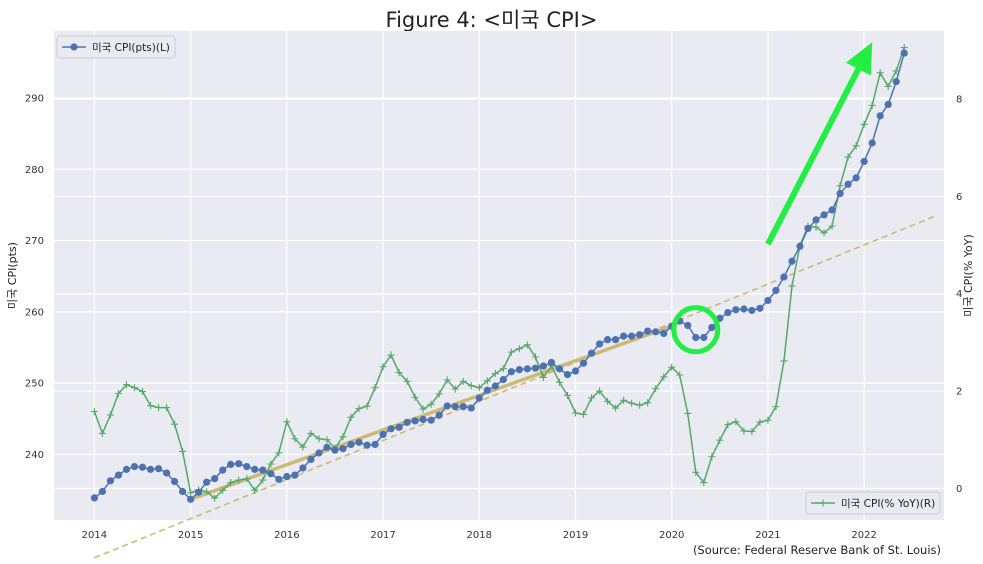 The image size is (983, 564). I want to click on chart-title: Figure 4: <미국 CPI>, so click(491, 20).